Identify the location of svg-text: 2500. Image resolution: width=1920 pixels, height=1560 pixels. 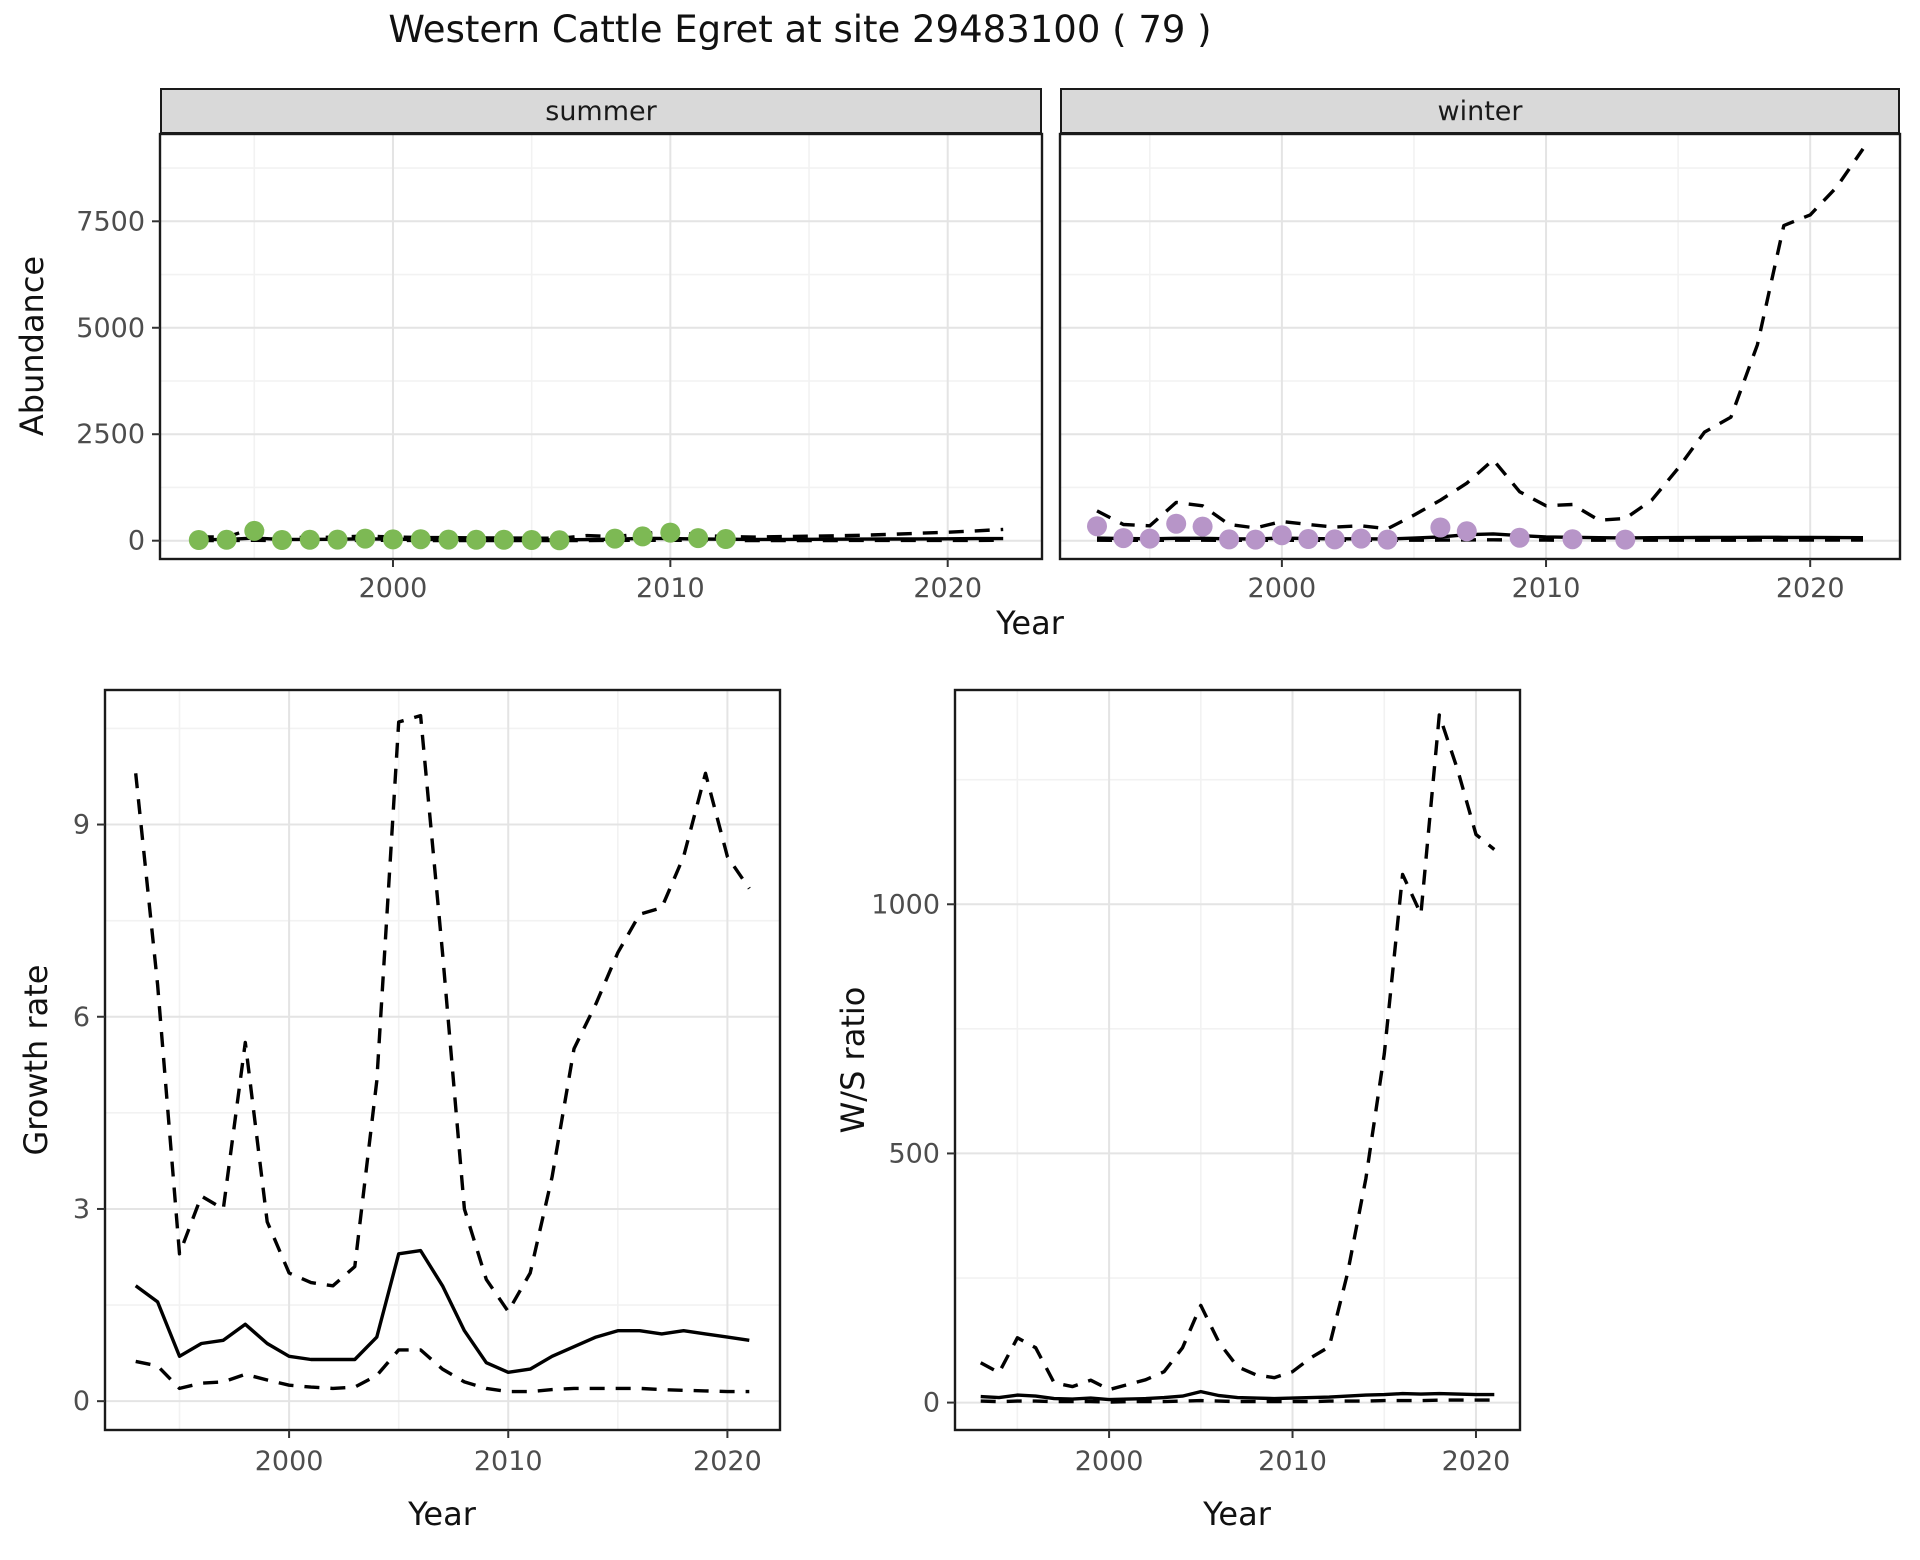
(110, 434).